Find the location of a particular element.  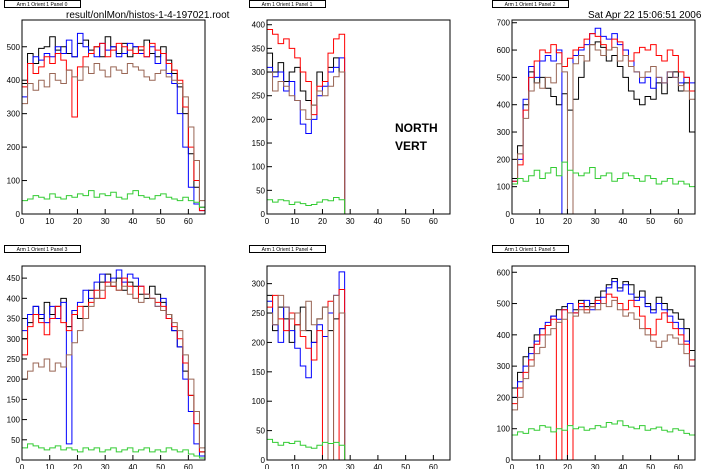

panel-title: Arm 1 Orient 1 Panel 1 is located at coordinates (287, 5).